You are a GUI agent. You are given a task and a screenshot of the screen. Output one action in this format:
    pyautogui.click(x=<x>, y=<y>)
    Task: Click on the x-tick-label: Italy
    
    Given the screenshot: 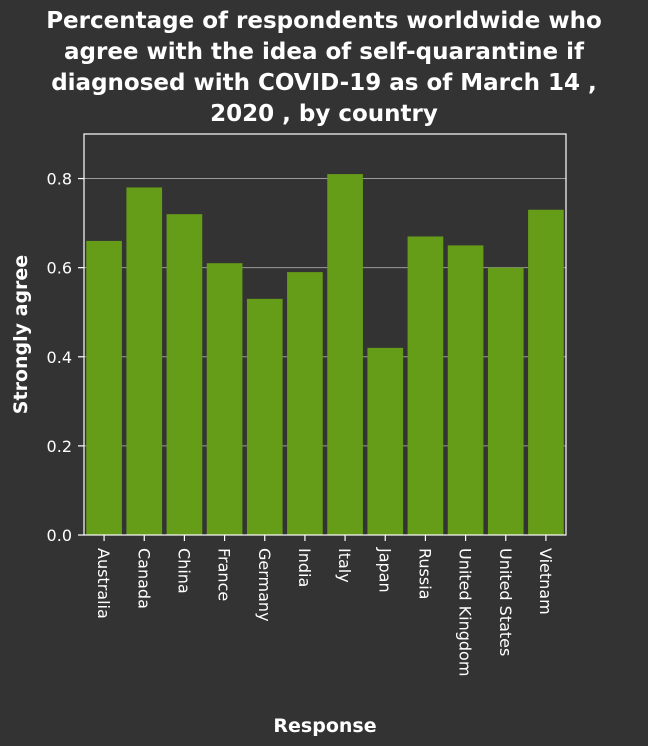 What is the action you would take?
    pyautogui.click(x=344, y=565)
    